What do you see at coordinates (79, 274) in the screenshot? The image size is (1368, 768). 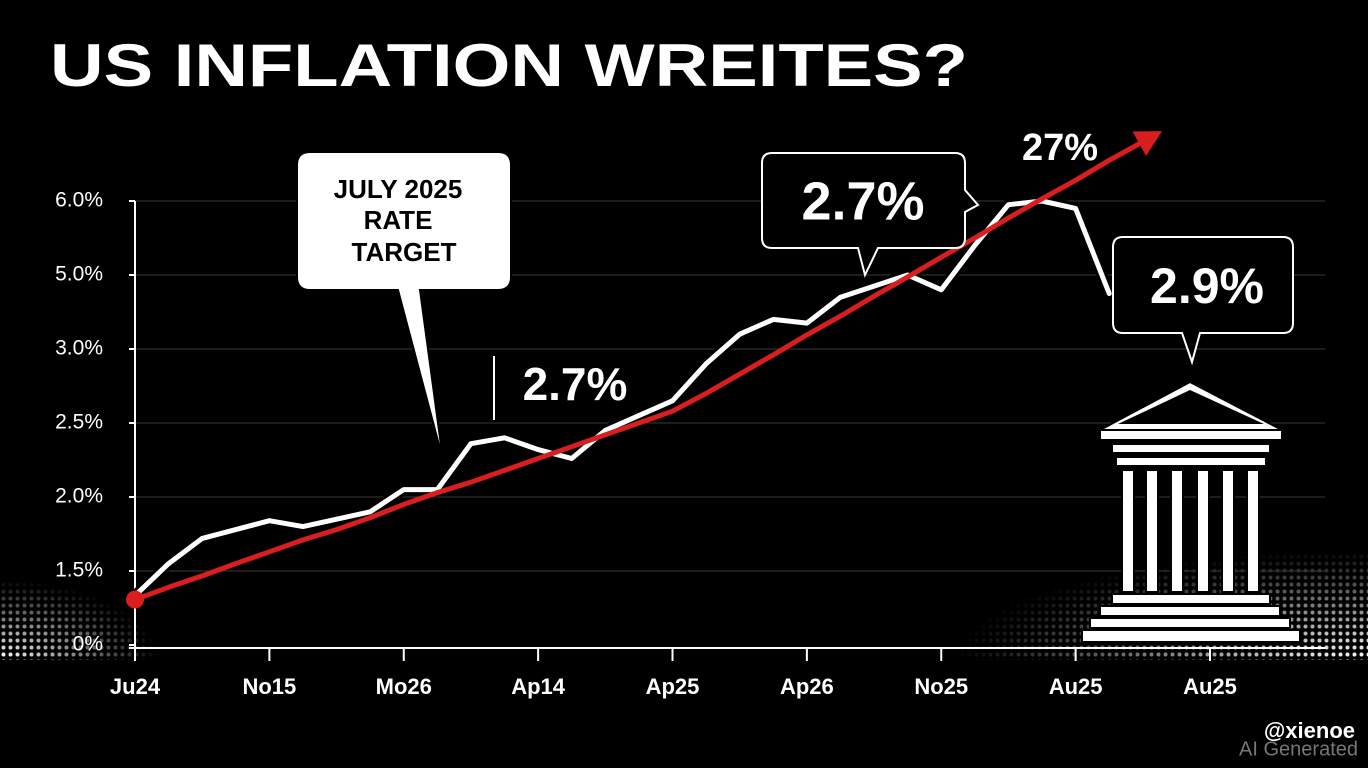 I see `y-tick-label: 5.0%` at bounding box center [79, 274].